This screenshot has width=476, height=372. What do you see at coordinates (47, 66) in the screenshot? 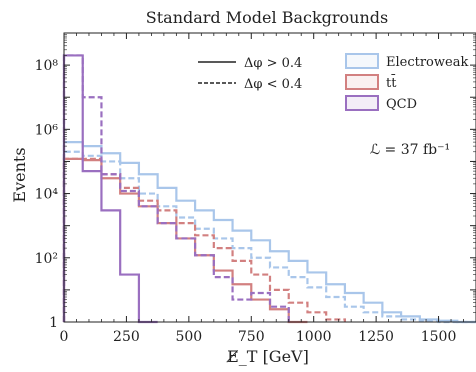
I see `y-tick-label: 10⁸` at bounding box center [47, 66].